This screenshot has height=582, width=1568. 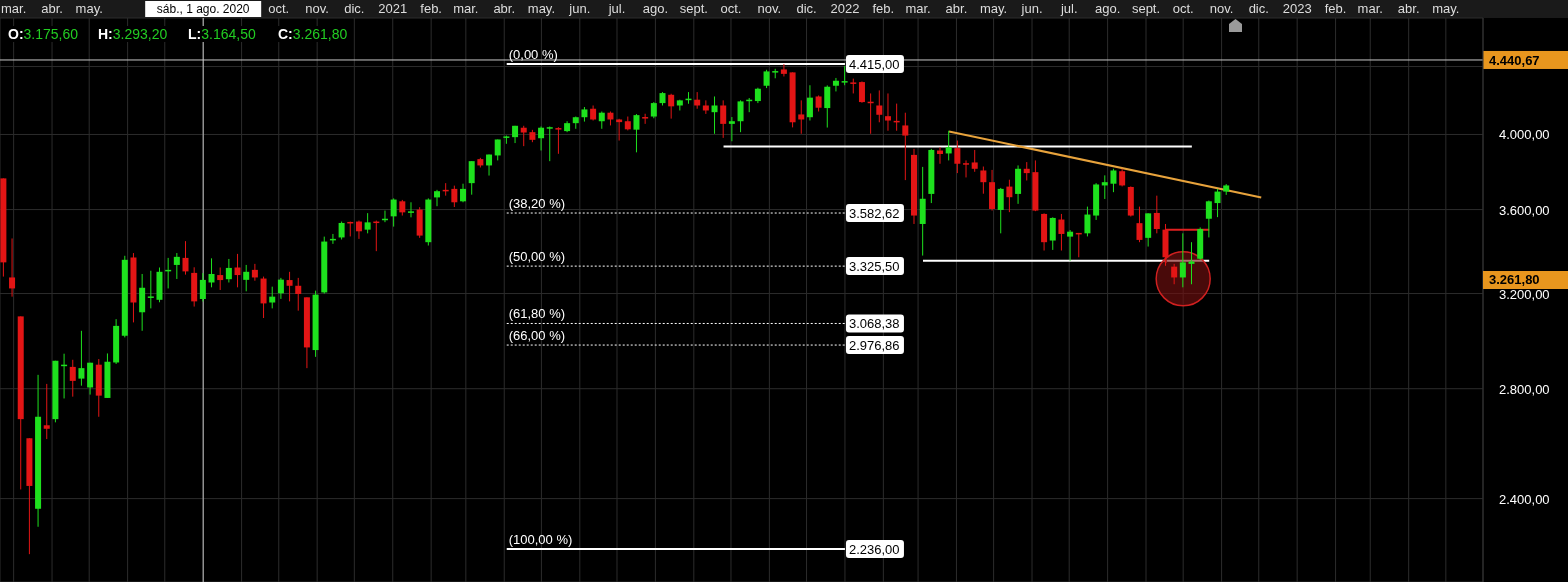 What do you see at coordinates (874, 324) in the screenshot?
I see `data-label: 3.068,38` at bounding box center [874, 324].